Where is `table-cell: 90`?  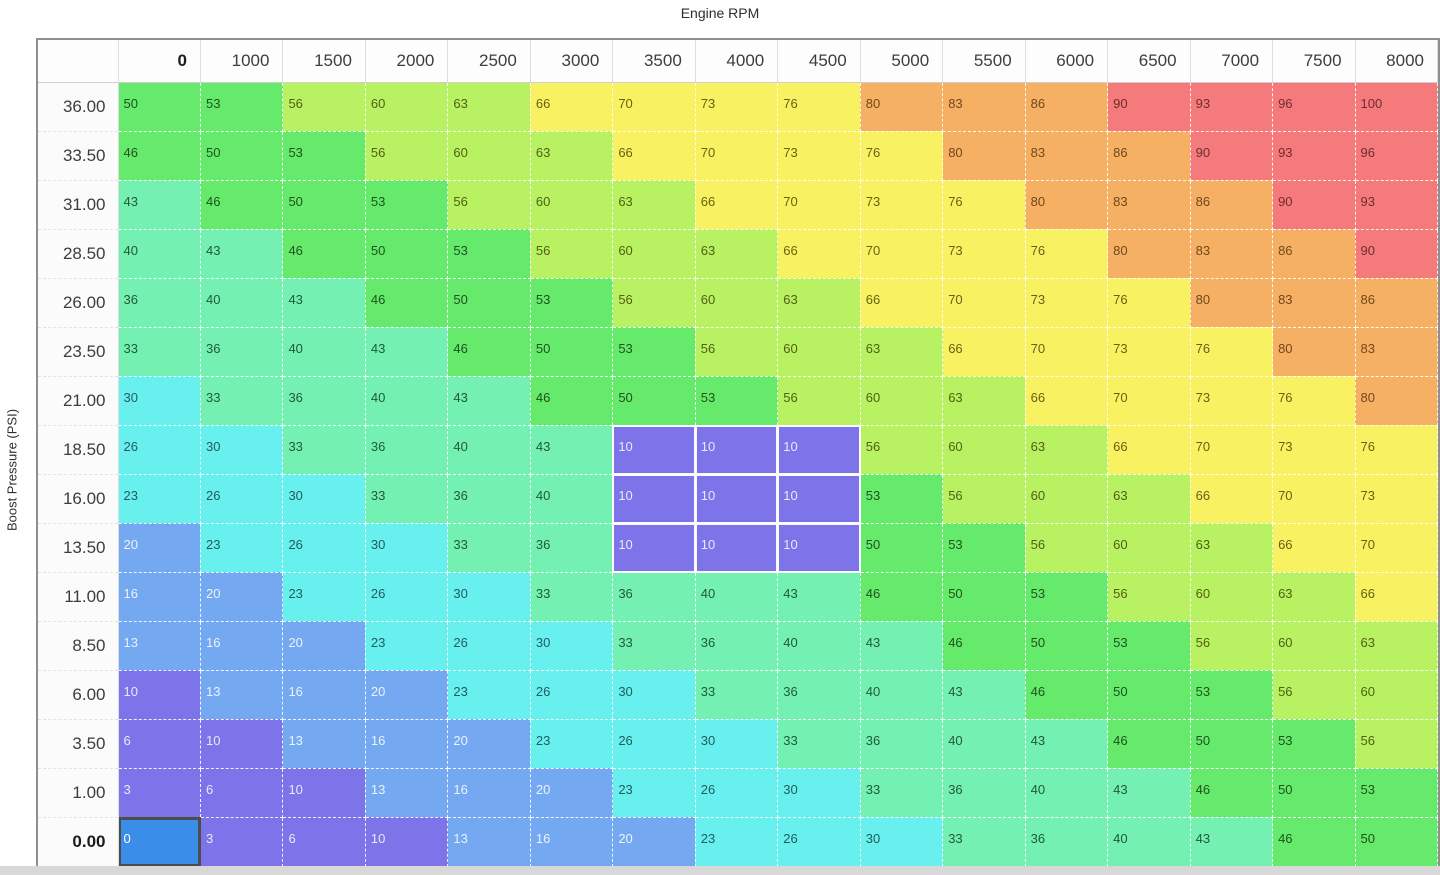
table-cell: 90 is located at coordinates (1396, 253).